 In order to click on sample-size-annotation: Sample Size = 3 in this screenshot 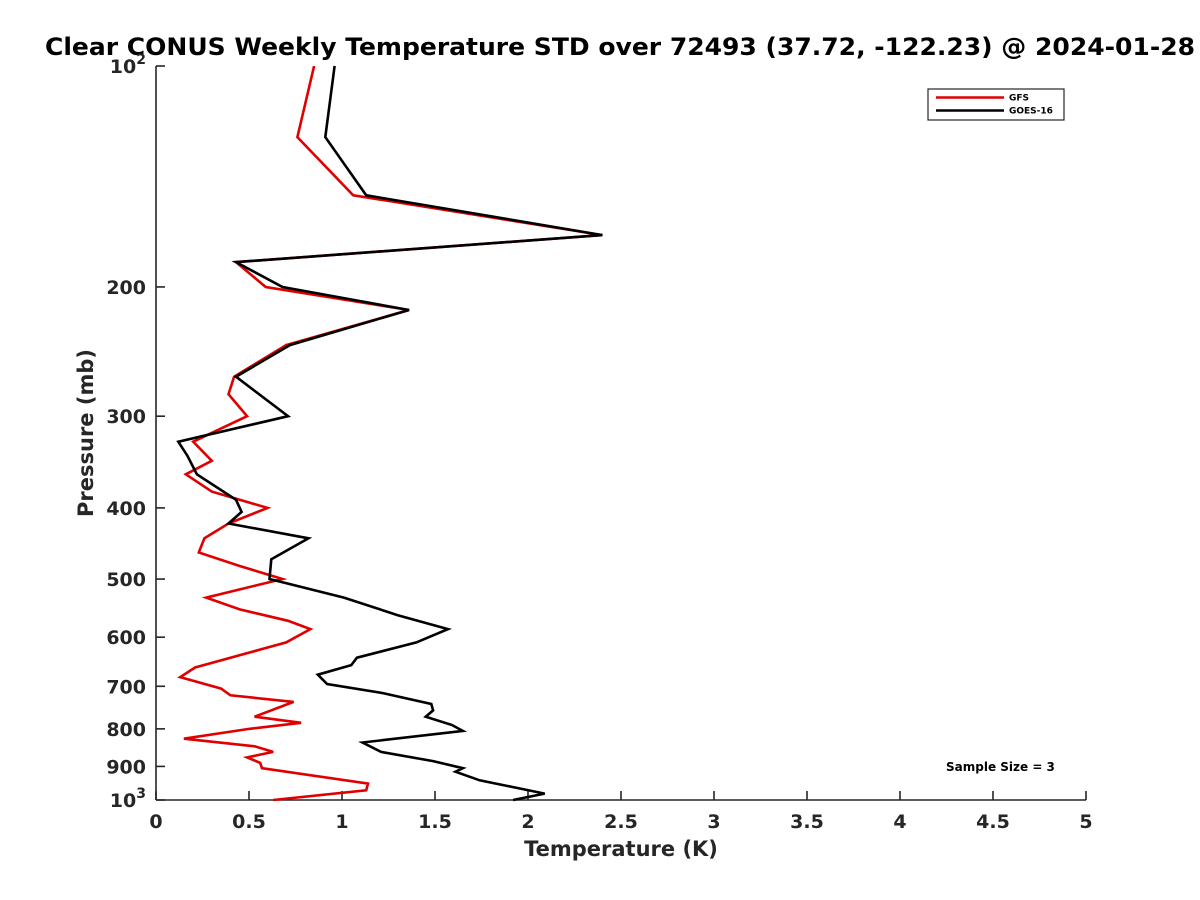, I will do `click(1000, 767)`.